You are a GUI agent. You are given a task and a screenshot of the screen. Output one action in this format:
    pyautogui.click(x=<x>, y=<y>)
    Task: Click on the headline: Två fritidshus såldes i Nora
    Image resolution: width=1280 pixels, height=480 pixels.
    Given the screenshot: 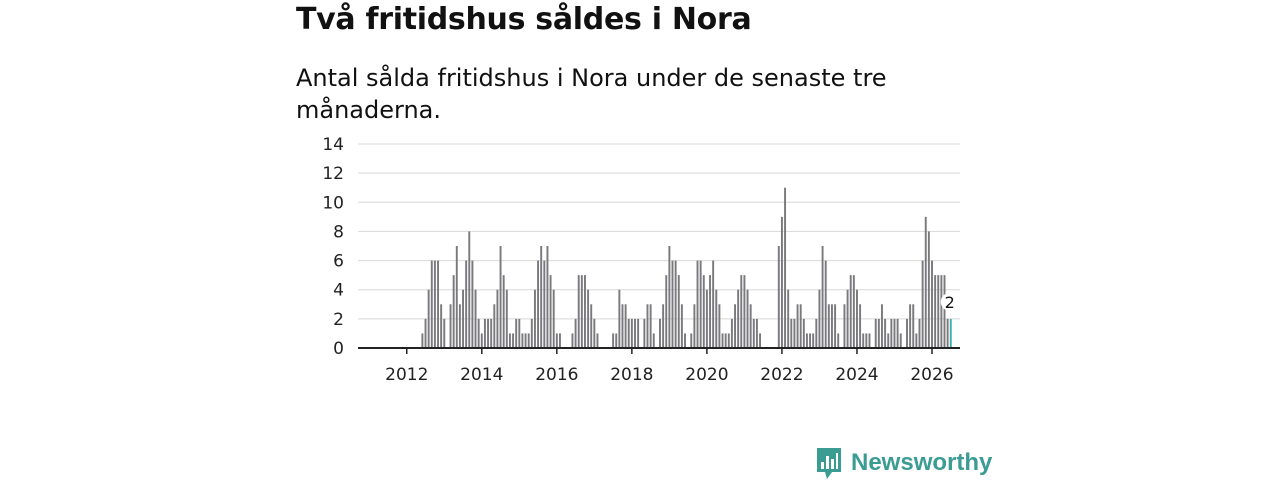 What is the action you would take?
    pyautogui.click(x=524, y=19)
    